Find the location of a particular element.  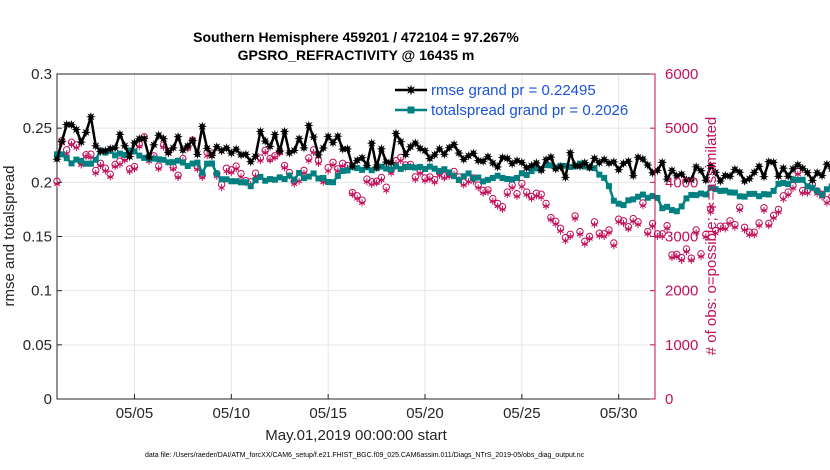

legend-totalspread-label: totalspread grand pr = 0.2026 is located at coordinates (529, 110).